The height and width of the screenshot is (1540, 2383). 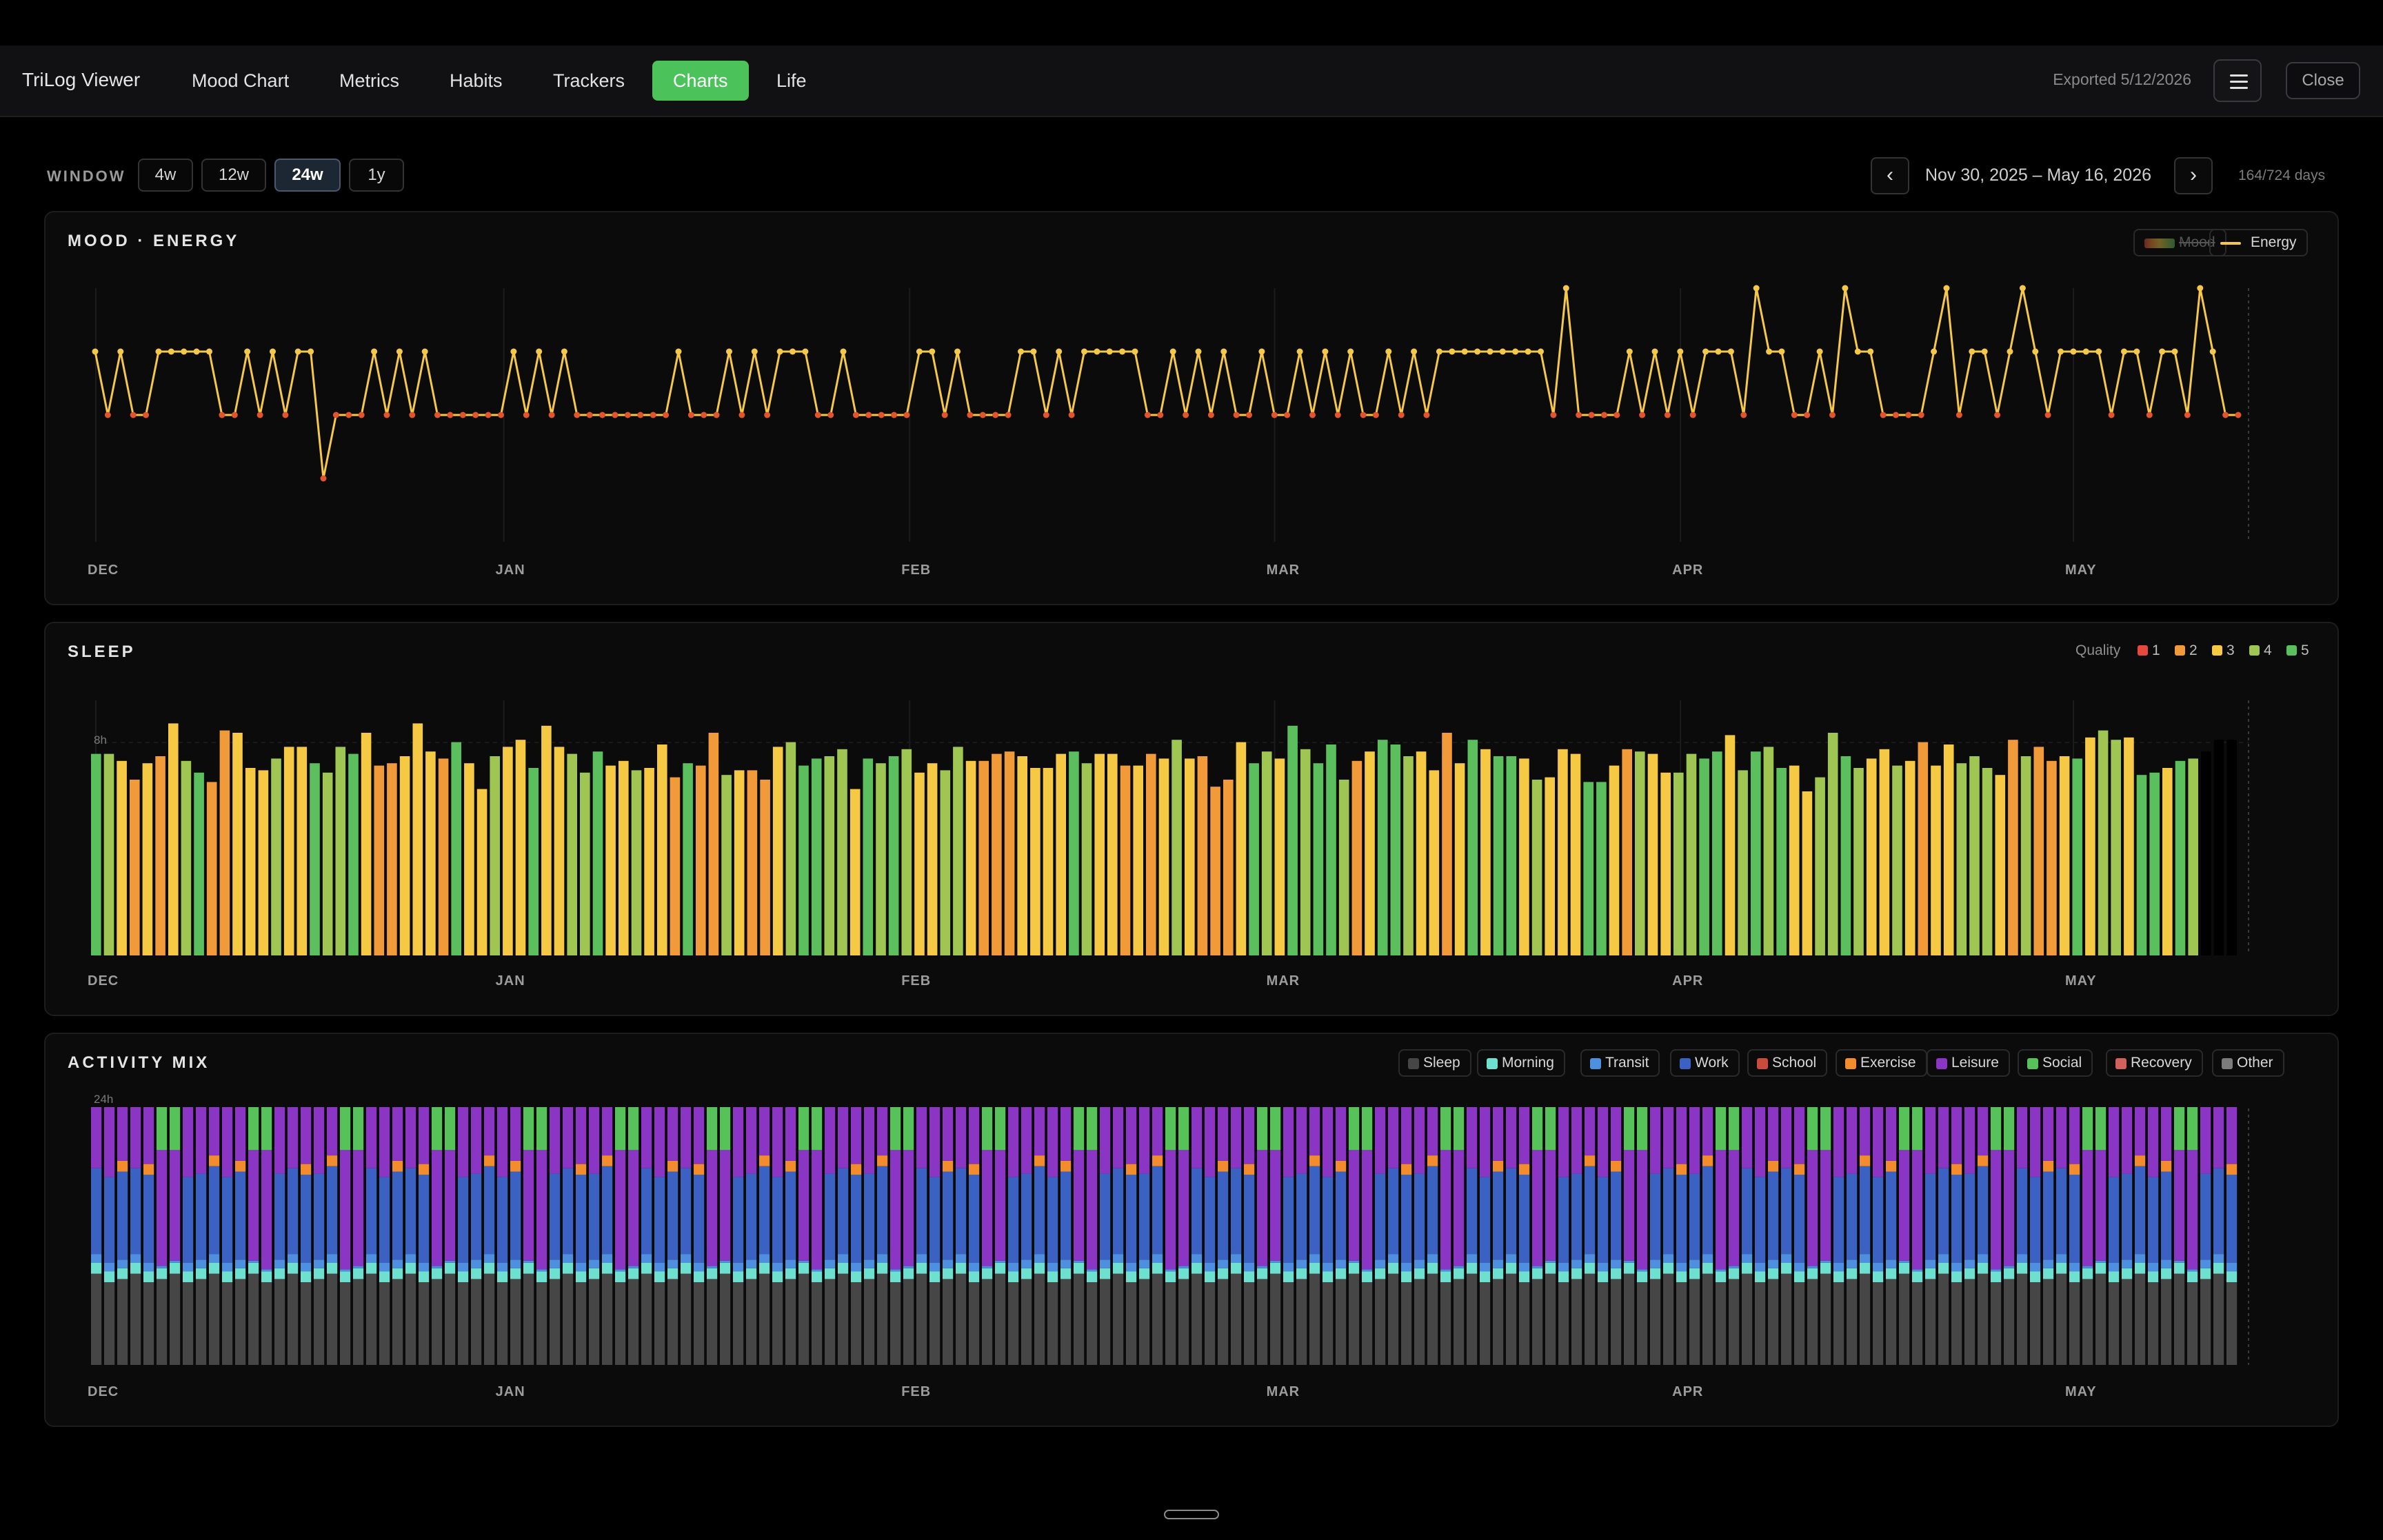 What do you see at coordinates (2258, 243) in the screenshot?
I see `legend-energy-toggle: Energy` at bounding box center [2258, 243].